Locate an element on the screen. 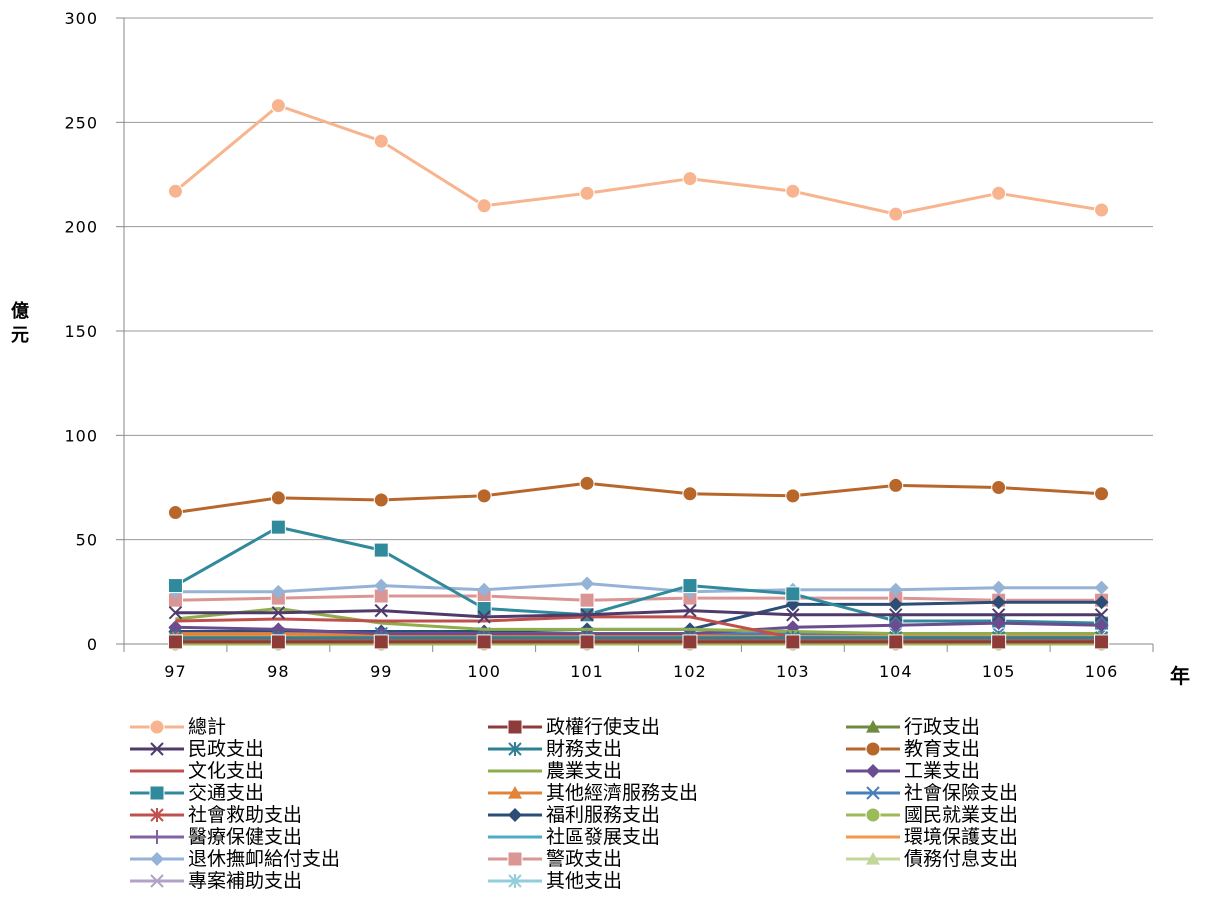 Image resolution: width=1209 pixels, height=898 pixels. legend-label: 財務支出 is located at coordinates (584, 749).